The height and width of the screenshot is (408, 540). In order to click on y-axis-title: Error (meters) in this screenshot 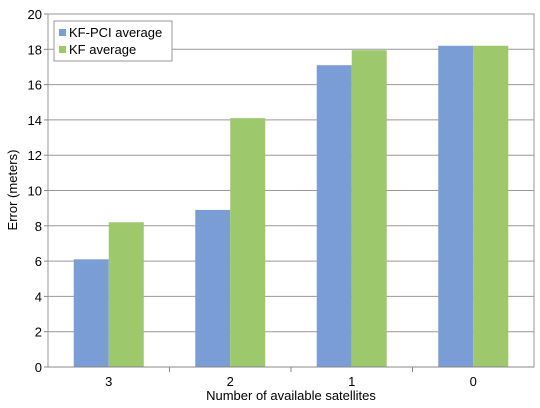, I will do `click(12, 190)`.